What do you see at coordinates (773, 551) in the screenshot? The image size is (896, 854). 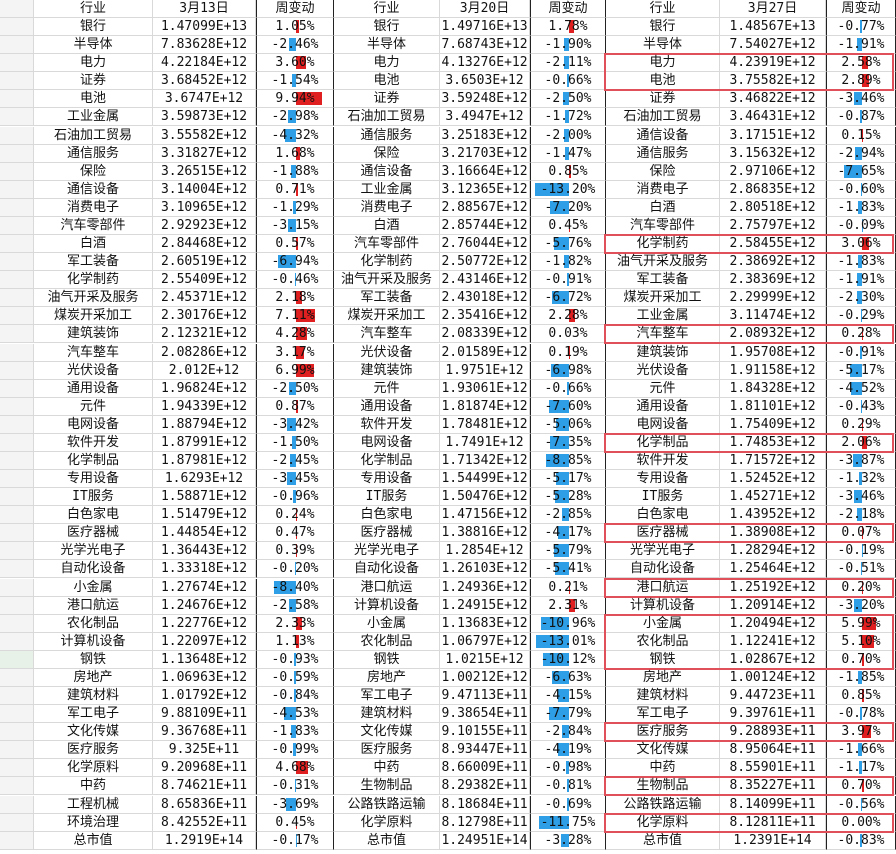 I see `cell-value: 1.28294E+12` at bounding box center [773, 551].